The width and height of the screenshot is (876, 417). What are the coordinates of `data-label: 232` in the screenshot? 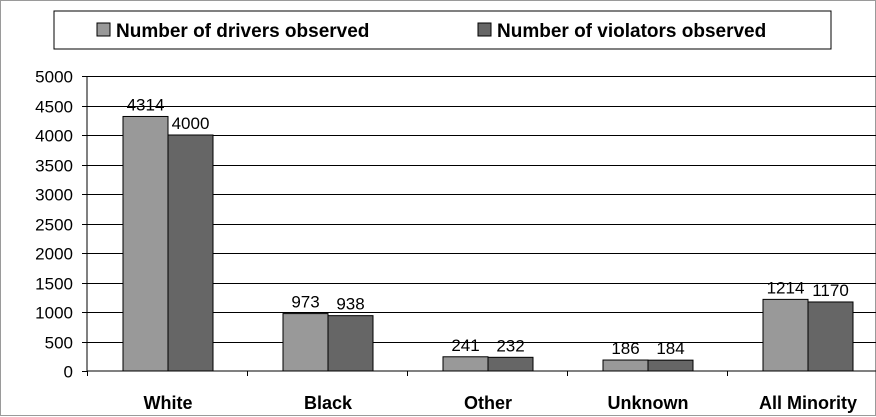 It's located at (510, 345).